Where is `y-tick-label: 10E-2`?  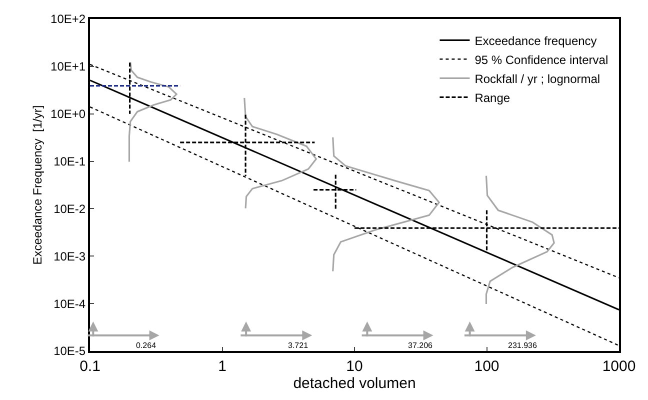
y-tick-label: 10E-2 is located at coordinates (70, 209).